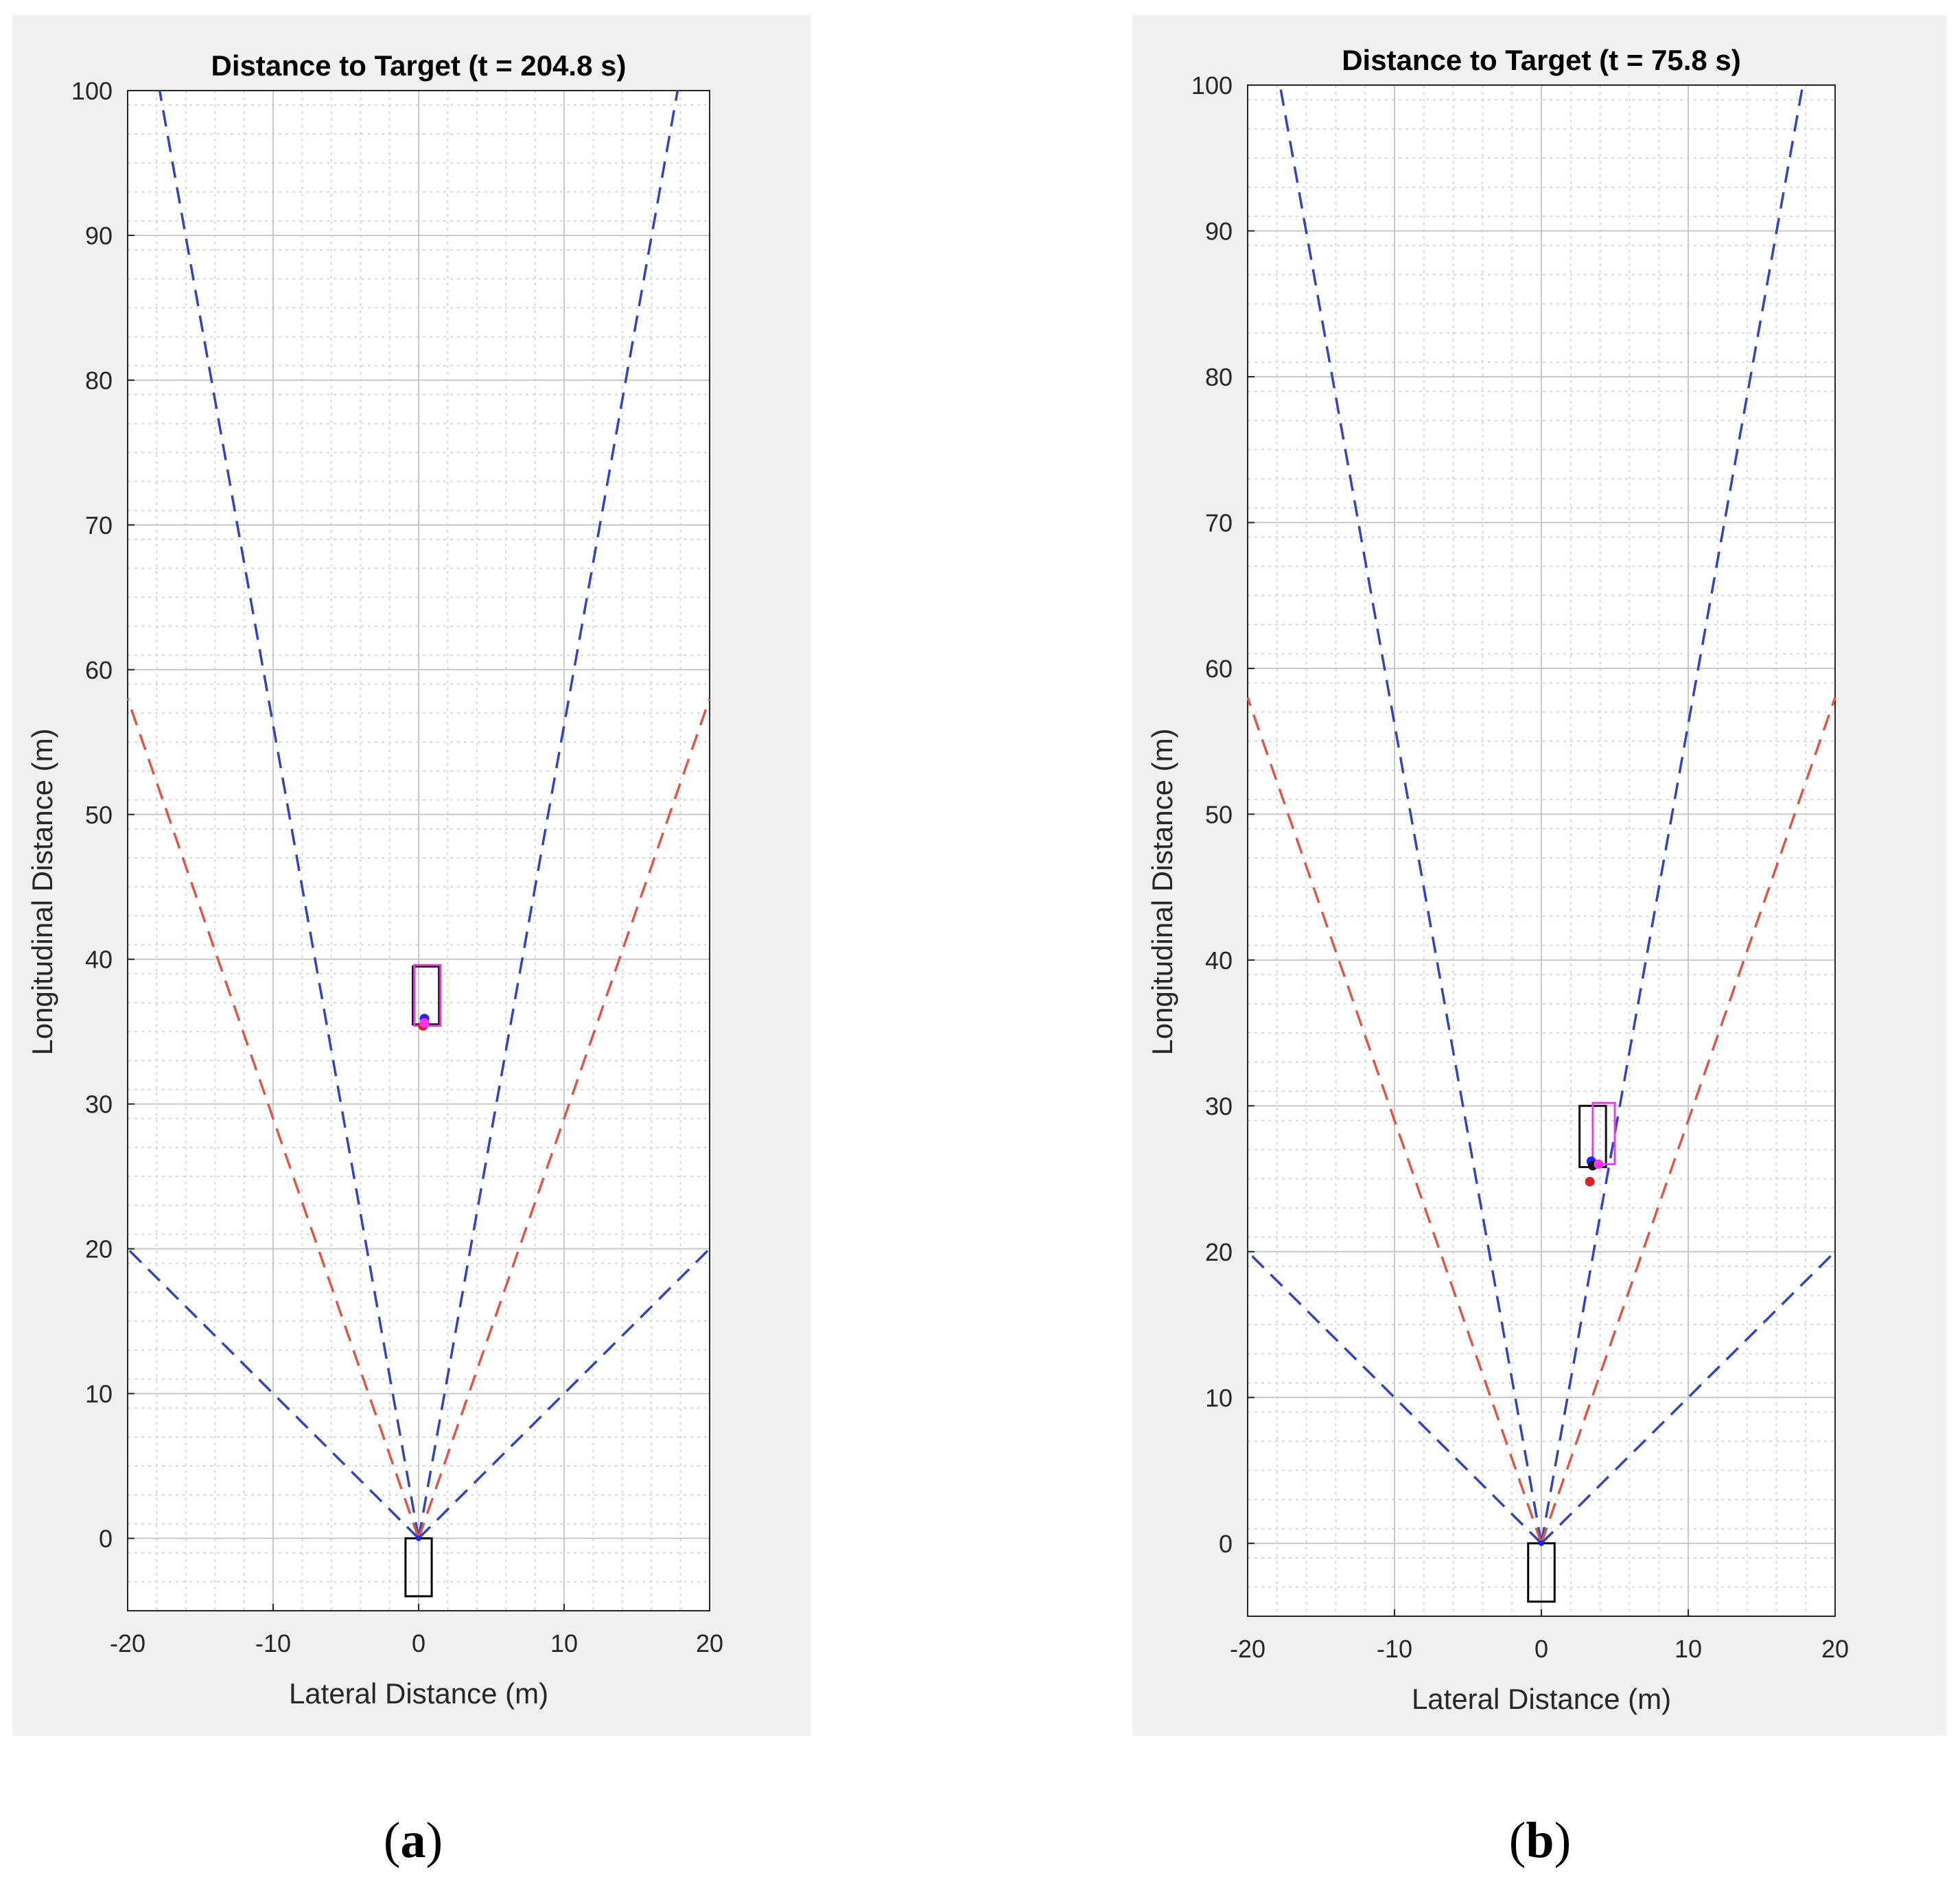 Image resolution: width=1960 pixels, height=1888 pixels. What do you see at coordinates (434, 1841) in the screenshot?
I see `caption-a-close: )` at bounding box center [434, 1841].